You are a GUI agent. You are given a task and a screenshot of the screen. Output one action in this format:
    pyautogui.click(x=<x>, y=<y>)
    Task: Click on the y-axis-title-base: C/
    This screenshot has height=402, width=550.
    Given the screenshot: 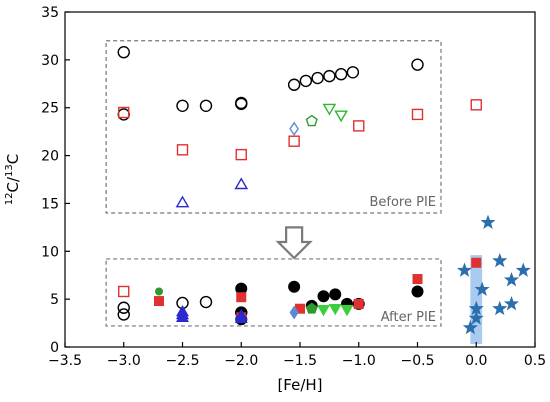 What is the action you would take?
    pyautogui.click(x=13, y=184)
    